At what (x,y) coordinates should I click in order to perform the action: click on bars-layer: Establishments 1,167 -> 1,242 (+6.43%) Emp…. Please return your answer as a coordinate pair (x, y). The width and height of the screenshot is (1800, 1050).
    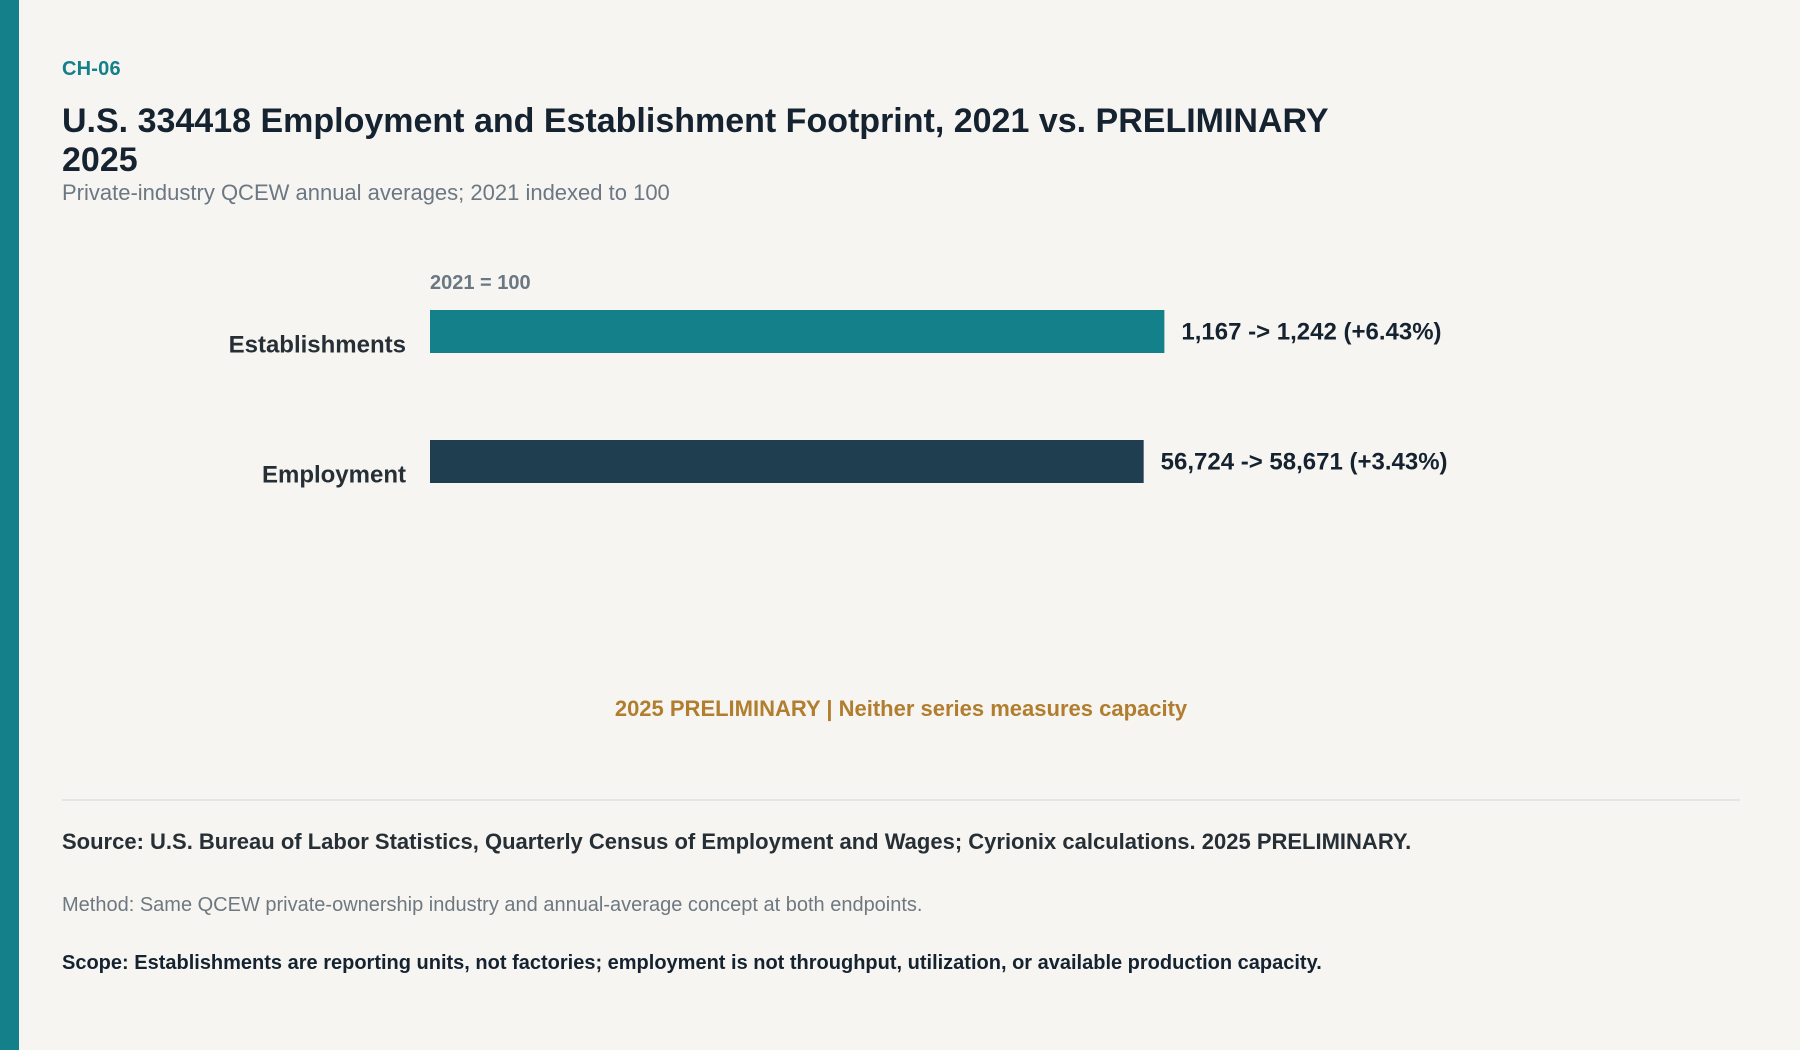
    Looking at the image, I should click on (838, 399).